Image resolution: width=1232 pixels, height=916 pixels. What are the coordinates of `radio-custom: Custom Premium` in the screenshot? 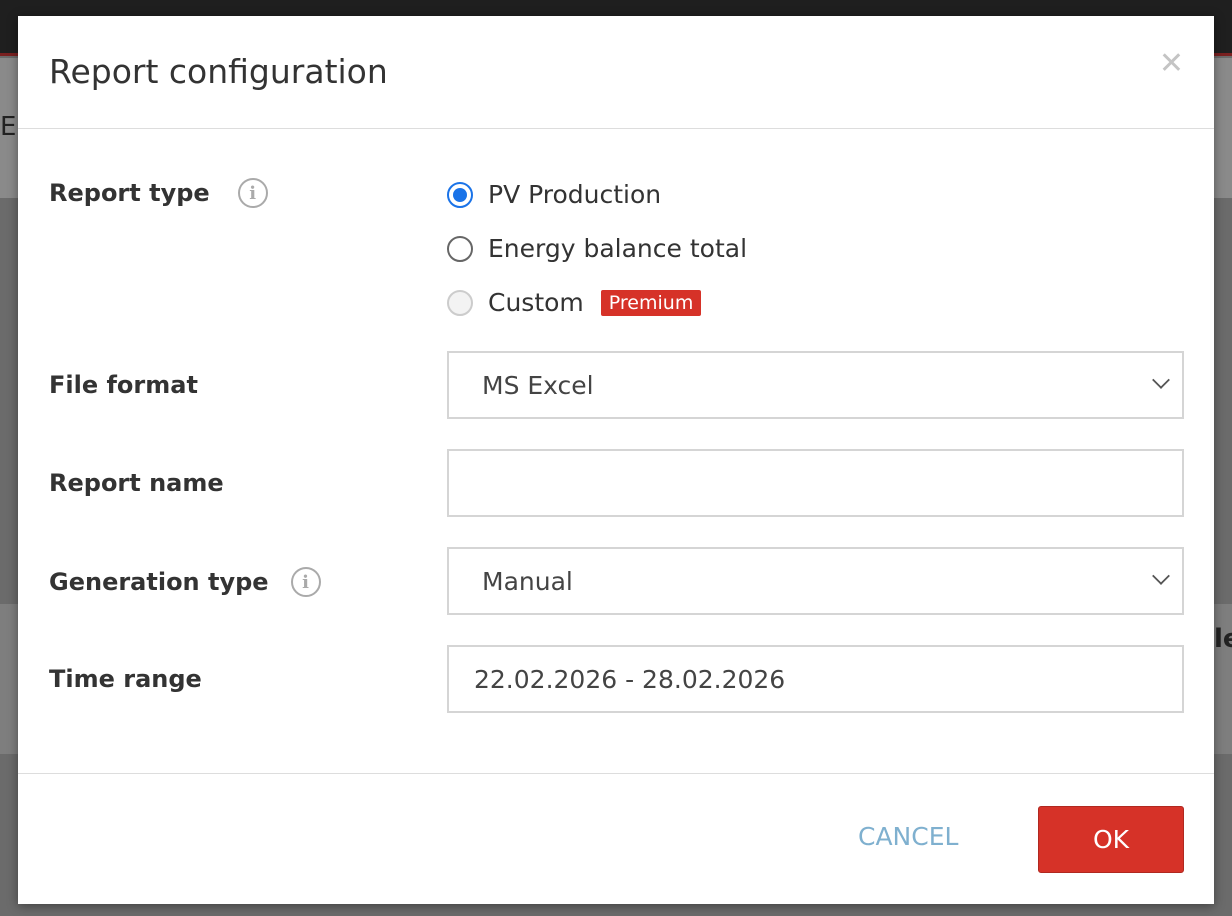 It's located at (574, 302).